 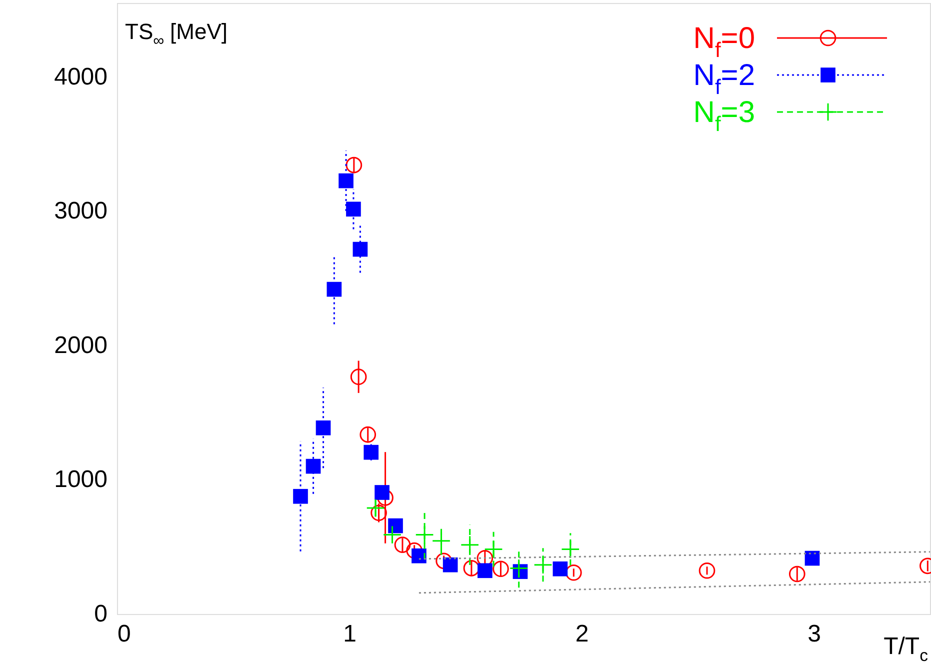 What do you see at coordinates (81, 345) in the screenshot?
I see `y-tick-label: 2000` at bounding box center [81, 345].